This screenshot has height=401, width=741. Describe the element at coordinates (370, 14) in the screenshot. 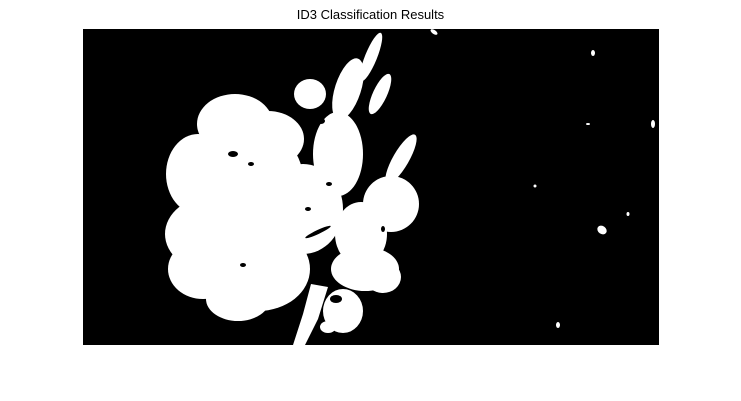

I see `figure-title: ID3 Classification Results` at that location.